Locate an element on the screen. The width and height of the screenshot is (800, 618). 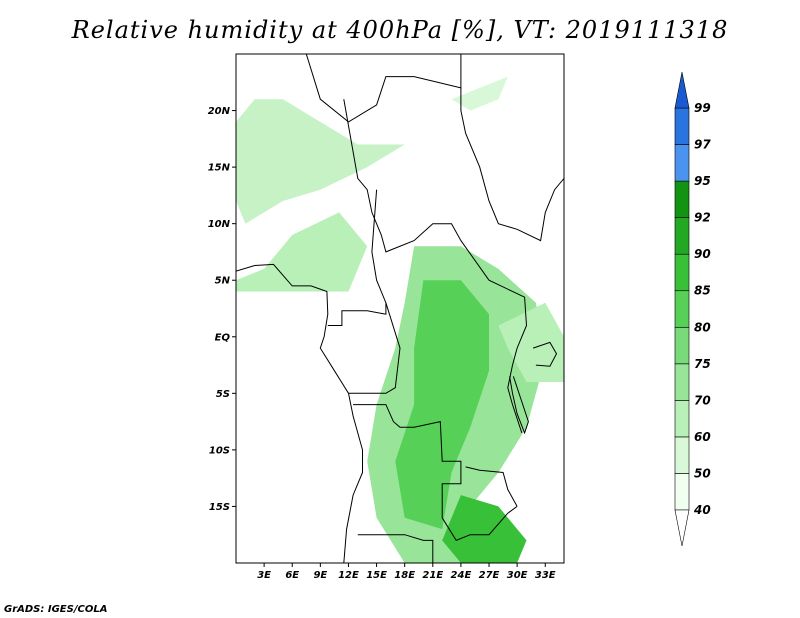
colorbar-label: 40 is located at coordinates (702, 510).